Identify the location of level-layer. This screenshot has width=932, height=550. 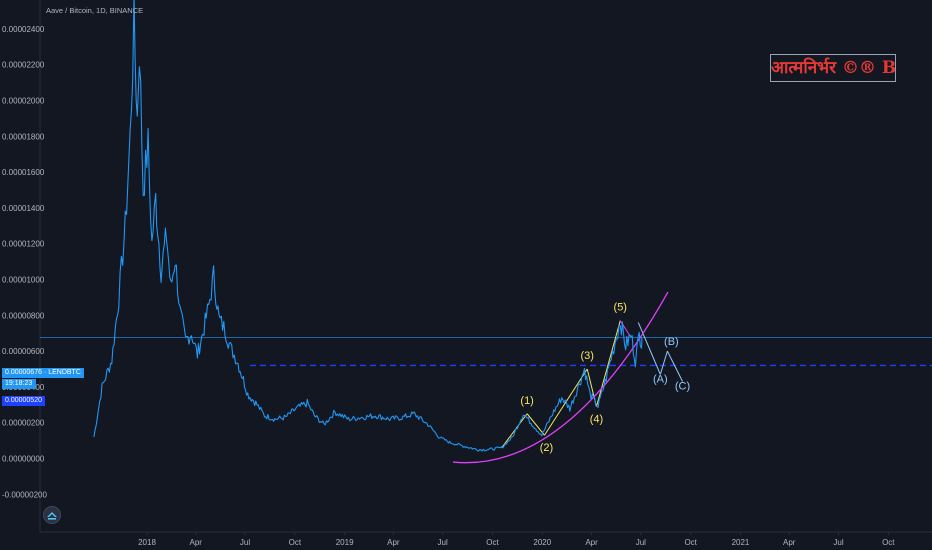
(486, 352).